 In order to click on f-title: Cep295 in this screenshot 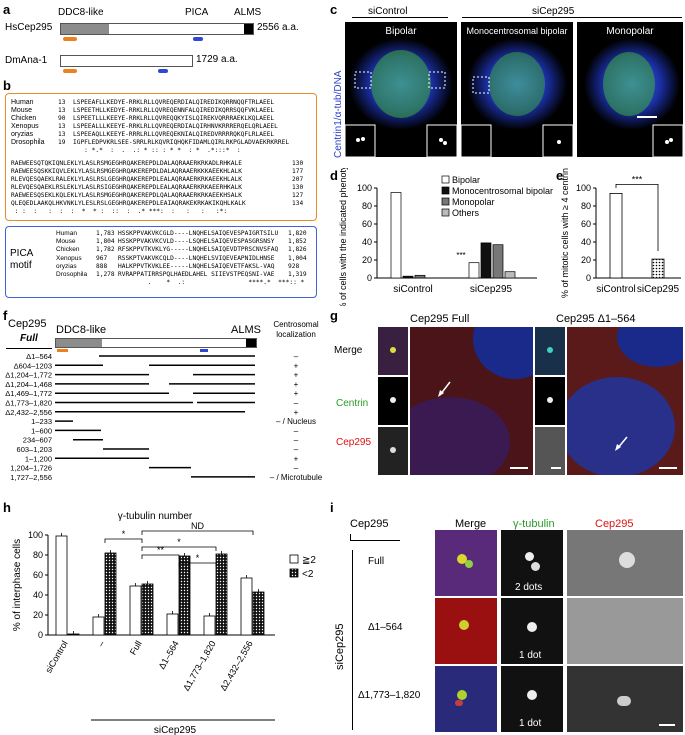, I will do `click(27, 324)`.